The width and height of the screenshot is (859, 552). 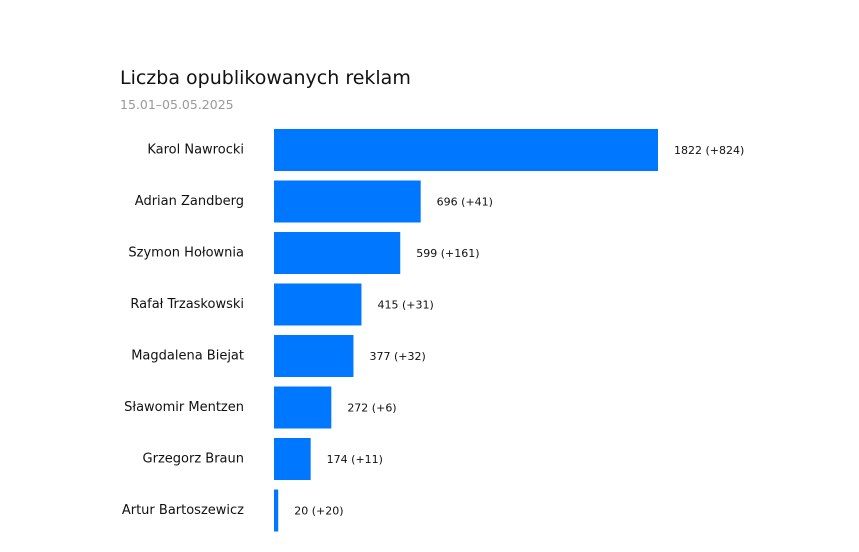 I want to click on category-label-7: Artur Bartoszewicz, so click(x=183, y=510).